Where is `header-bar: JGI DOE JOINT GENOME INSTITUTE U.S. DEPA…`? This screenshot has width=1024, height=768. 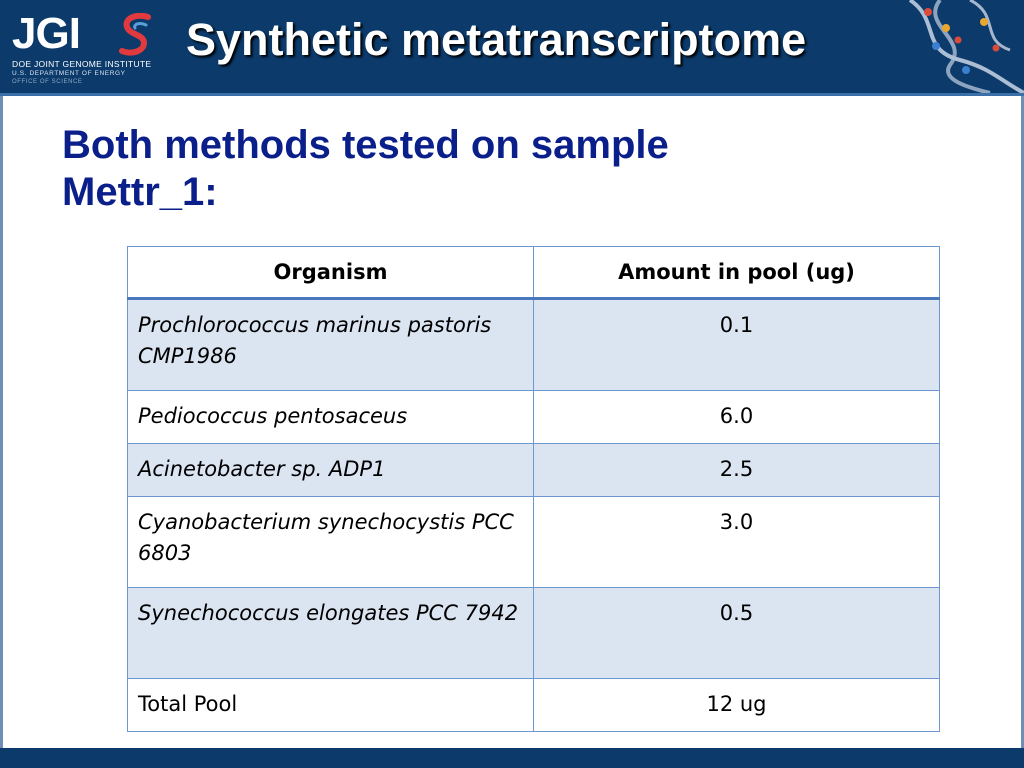 header-bar: JGI DOE JOINT GENOME INSTITUTE U.S. DEPA… is located at coordinates (512, 46).